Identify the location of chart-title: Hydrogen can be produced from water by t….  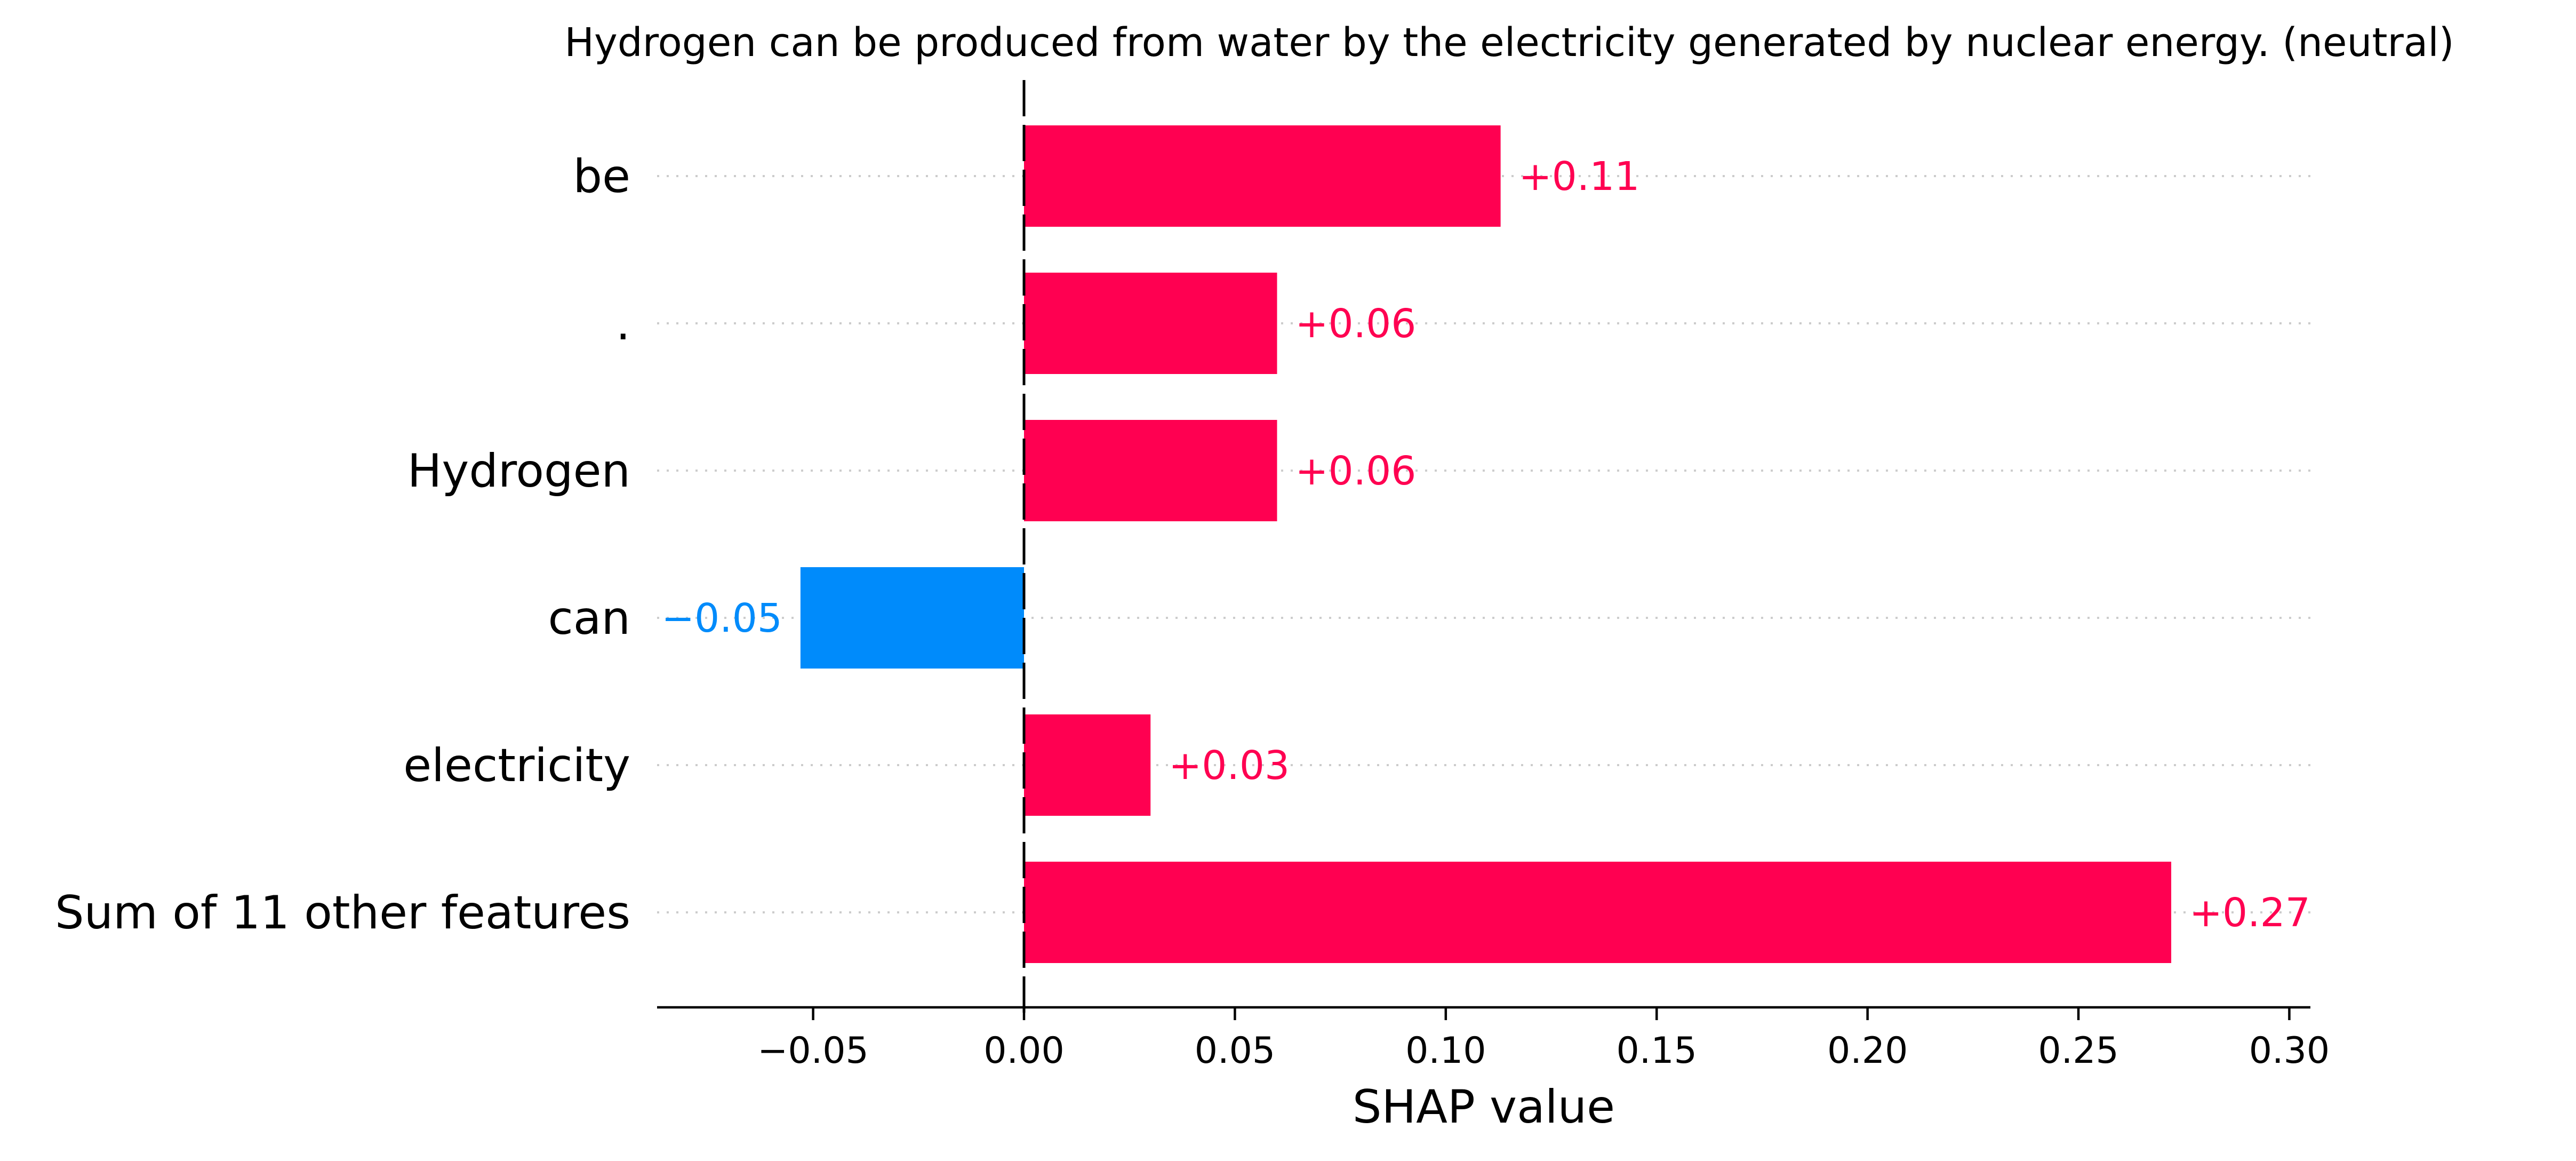
(1509, 43).